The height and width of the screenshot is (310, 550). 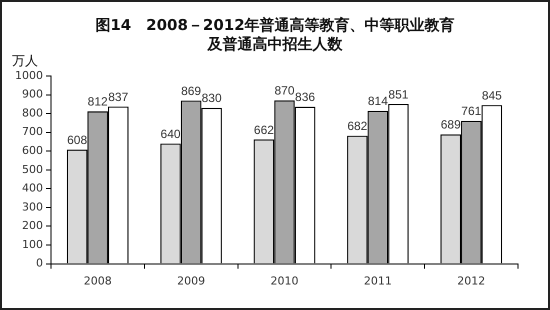 What do you see at coordinates (305, 97) in the screenshot?
I see `data-label: 836` at bounding box center [305, 97].